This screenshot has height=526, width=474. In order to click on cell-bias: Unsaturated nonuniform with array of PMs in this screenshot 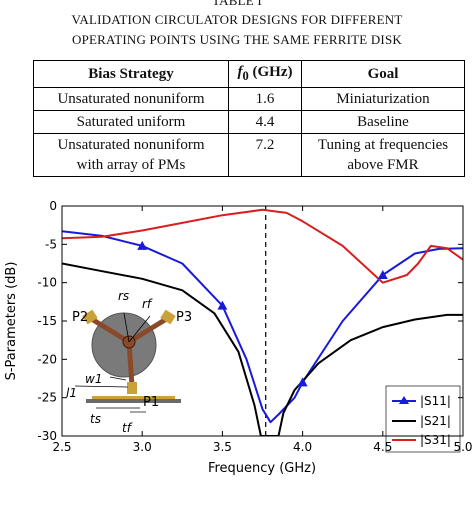, I will do `click(131, 155)`.